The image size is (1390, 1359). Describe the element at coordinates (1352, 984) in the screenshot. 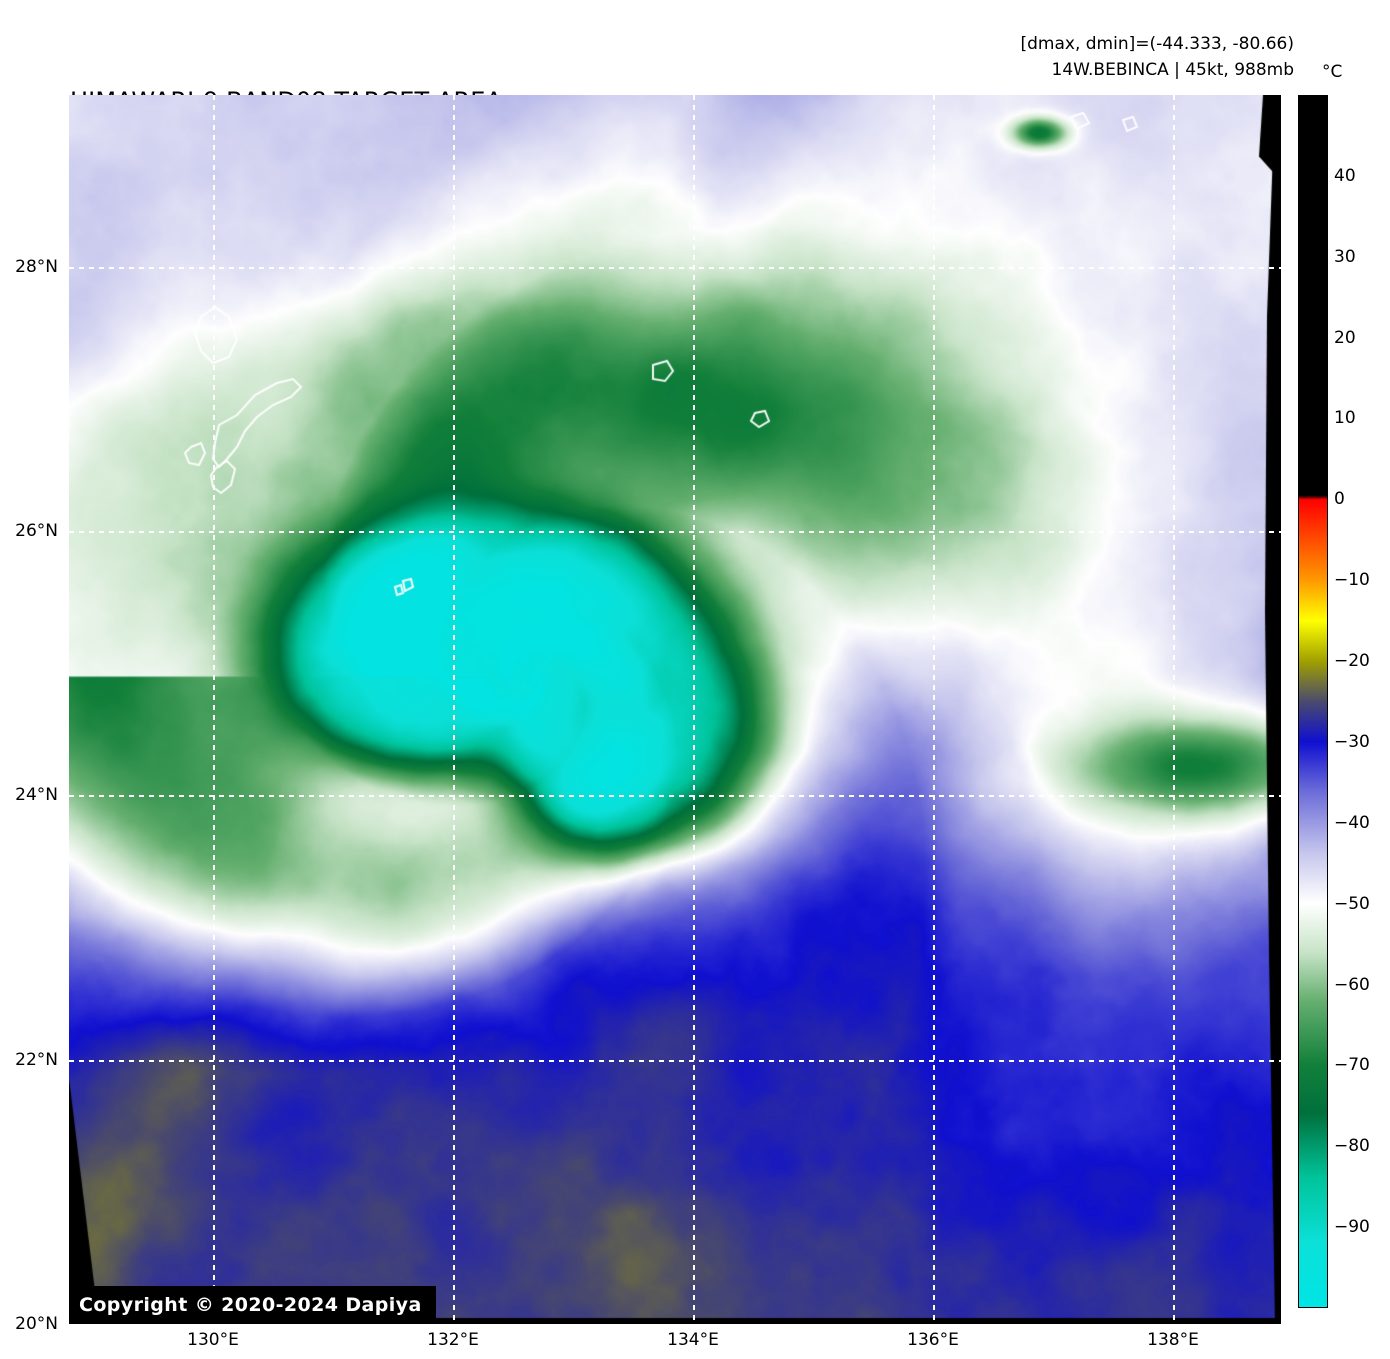

I see `colorbar-tick--60: −60` at that location.